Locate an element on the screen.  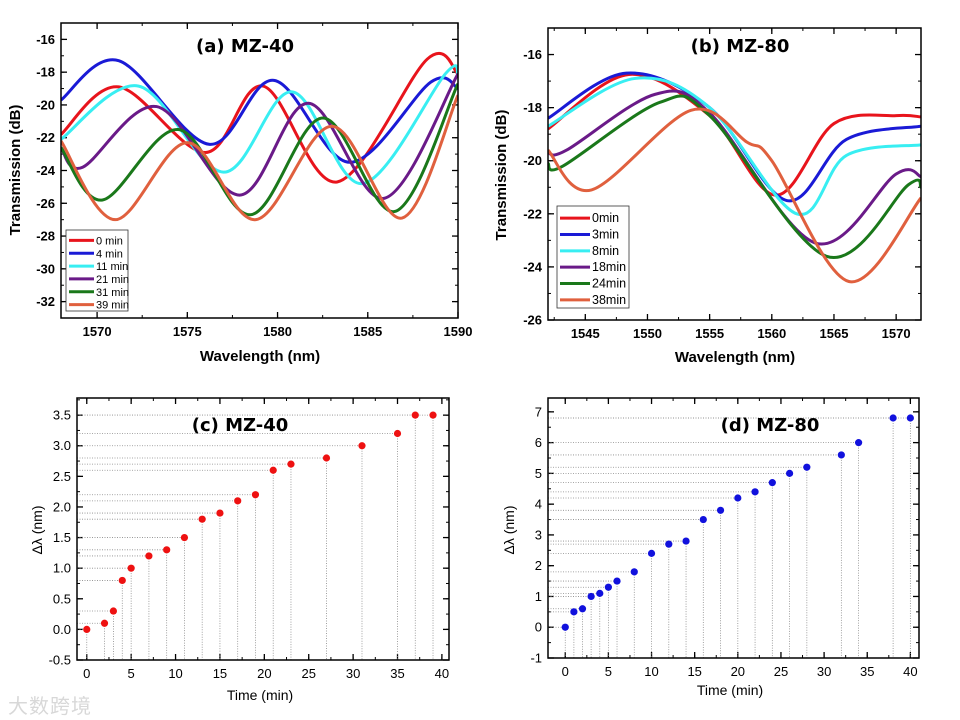
series-line-0min is located at coordinates (259, 117).